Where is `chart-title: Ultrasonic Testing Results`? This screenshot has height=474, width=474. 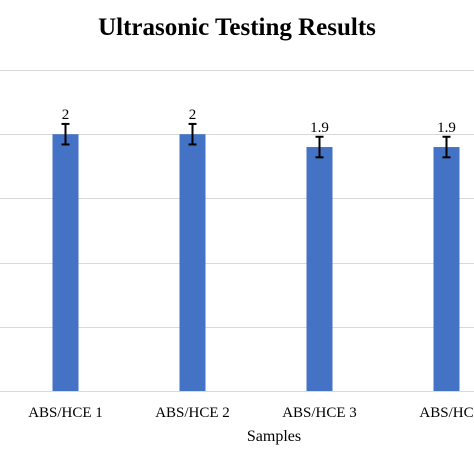 chart-title: Ultrasonic Testing Results is located at coordinates (237, 27).